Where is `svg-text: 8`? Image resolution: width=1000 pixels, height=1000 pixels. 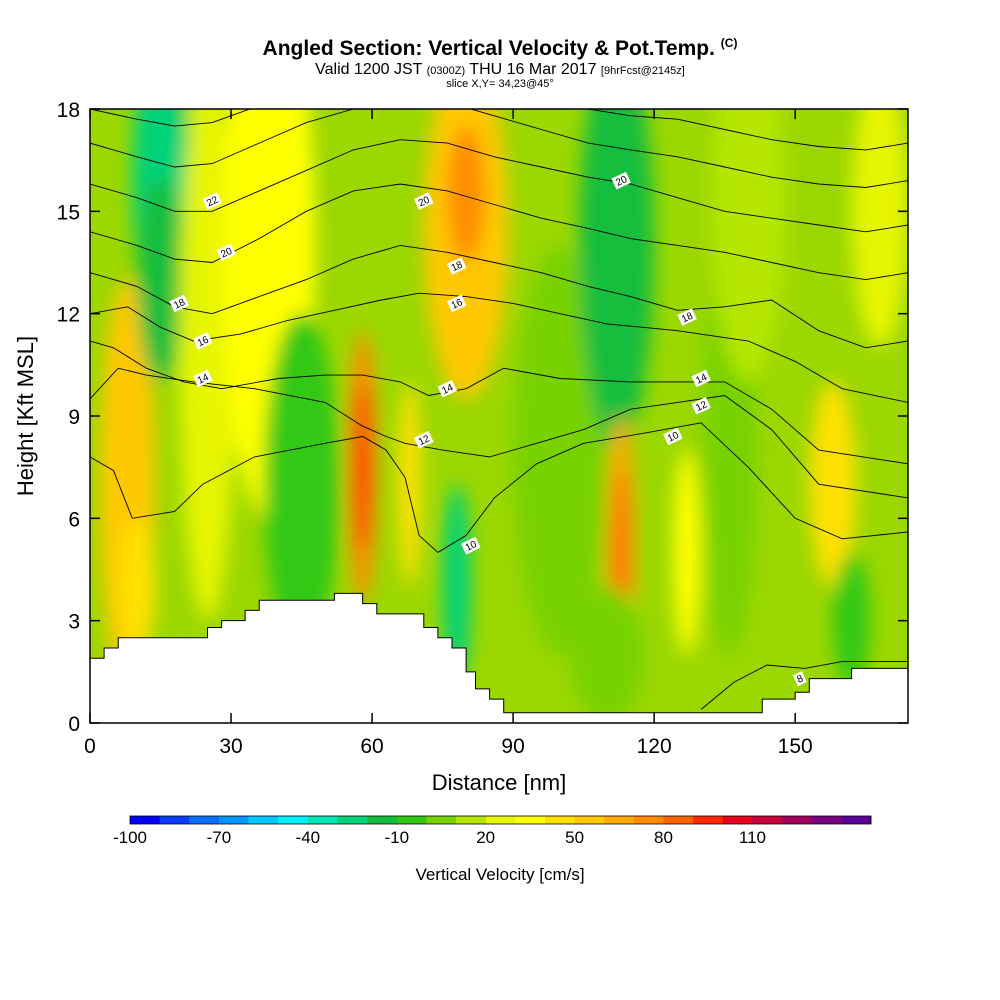
svg-text: 8 is located at coordinates (800, 679).